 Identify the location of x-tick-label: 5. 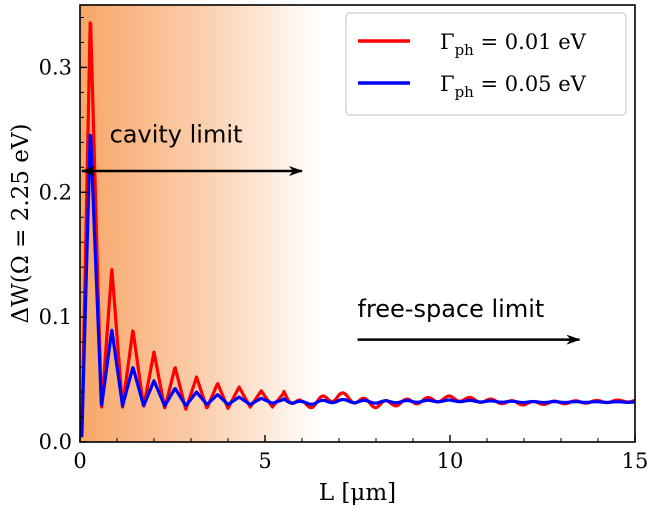
(264, 461).